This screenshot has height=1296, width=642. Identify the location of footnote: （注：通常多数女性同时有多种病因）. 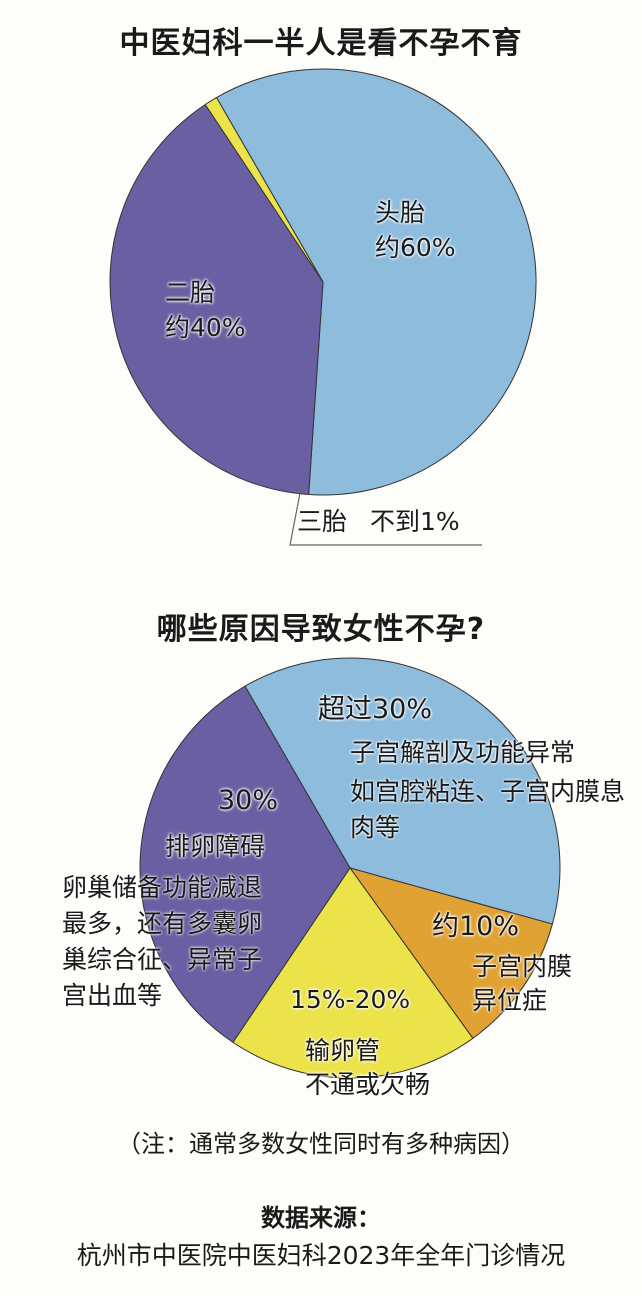
(321, 1144).